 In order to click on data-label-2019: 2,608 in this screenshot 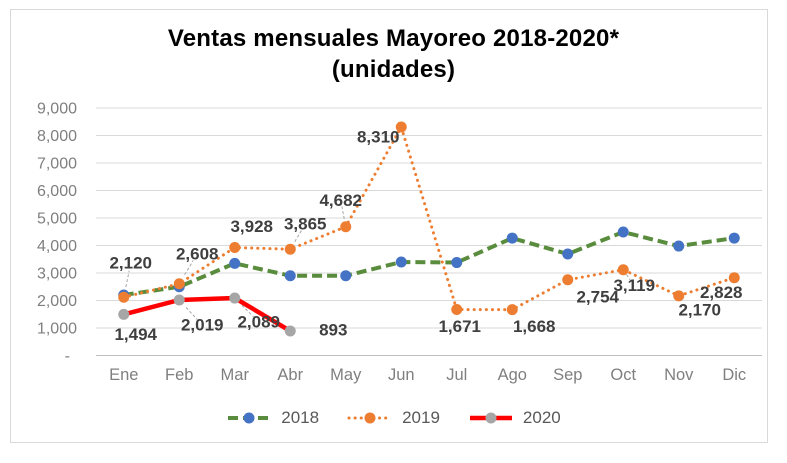, I will do `click(197, 253)`.